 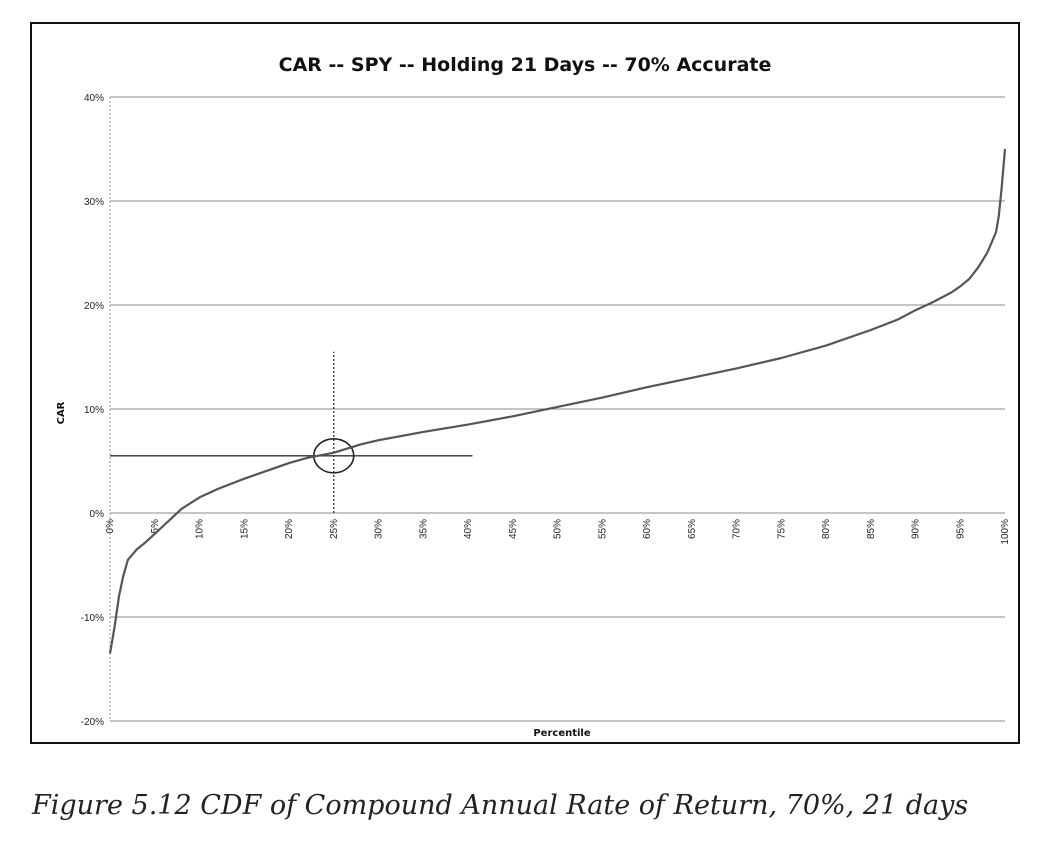 I want to click on y-tick-label: -20%, so click(x=92, y=722).